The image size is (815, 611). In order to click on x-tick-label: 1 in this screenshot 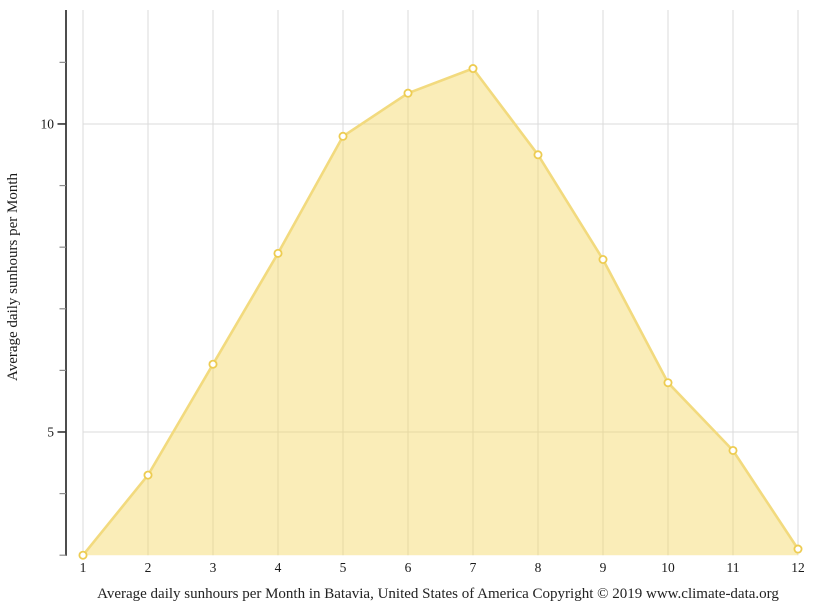, I will do `click(83, 567)`.